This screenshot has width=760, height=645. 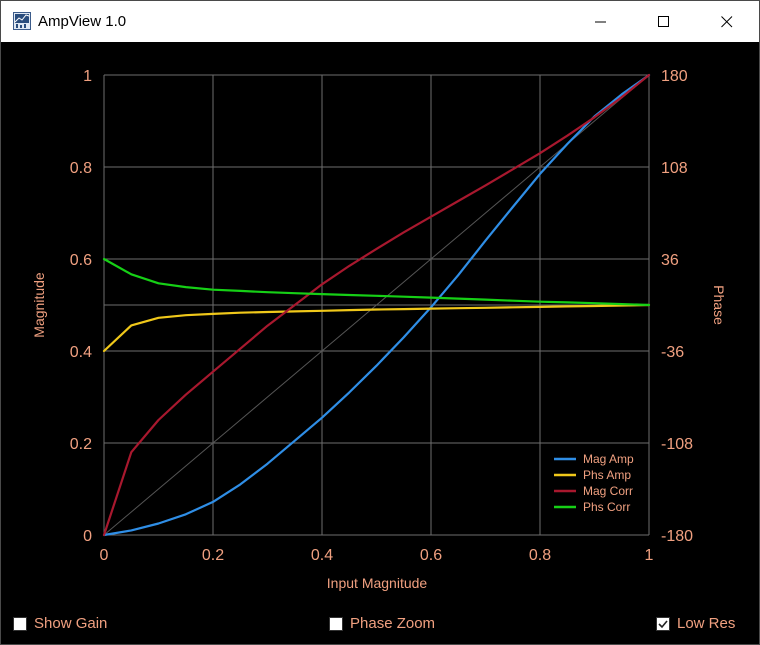 What do you see at coordinates (39, 305) in the screenshot?
I see `y-axis-label: Magnitude` at bounding box center [39, 305].